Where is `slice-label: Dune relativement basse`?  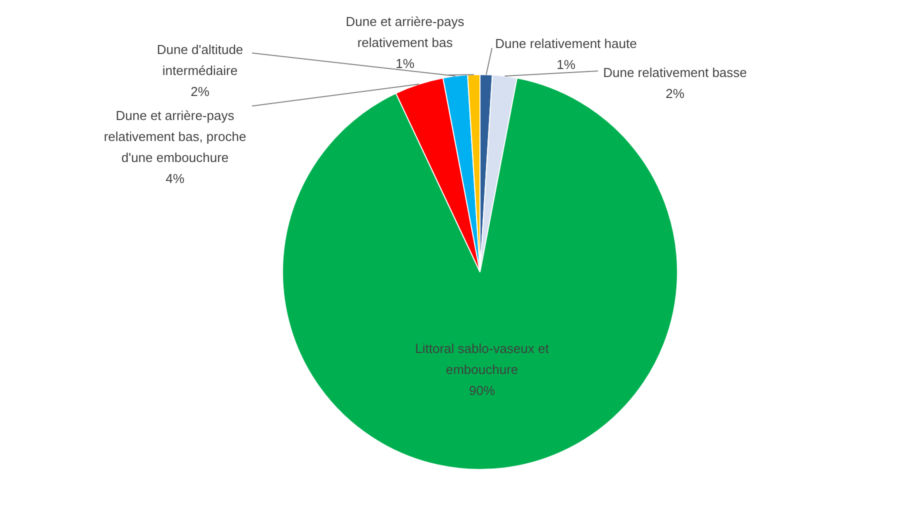 slice-label: Dune relativement basse is located at coordinates (675, 72).